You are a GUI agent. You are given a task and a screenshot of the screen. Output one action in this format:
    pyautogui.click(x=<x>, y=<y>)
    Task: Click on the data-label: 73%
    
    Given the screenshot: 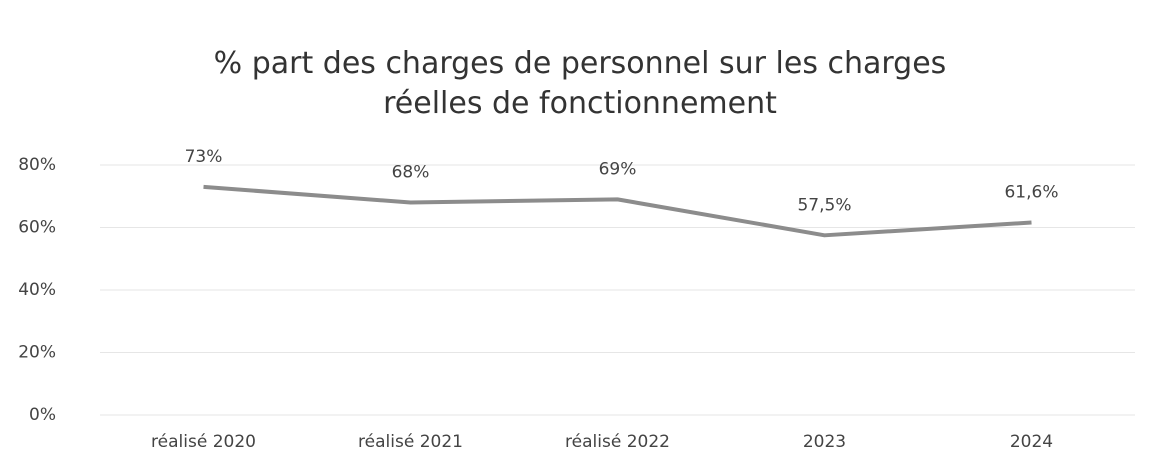 What is the action you would take?
    pyautogui.click(x=204, y=157)
    